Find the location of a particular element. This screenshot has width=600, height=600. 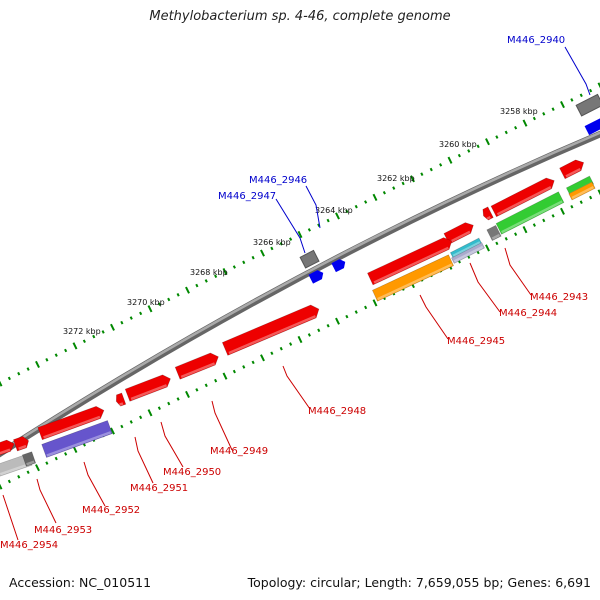

gene-2951-shape is located at coordinates (121, 399).